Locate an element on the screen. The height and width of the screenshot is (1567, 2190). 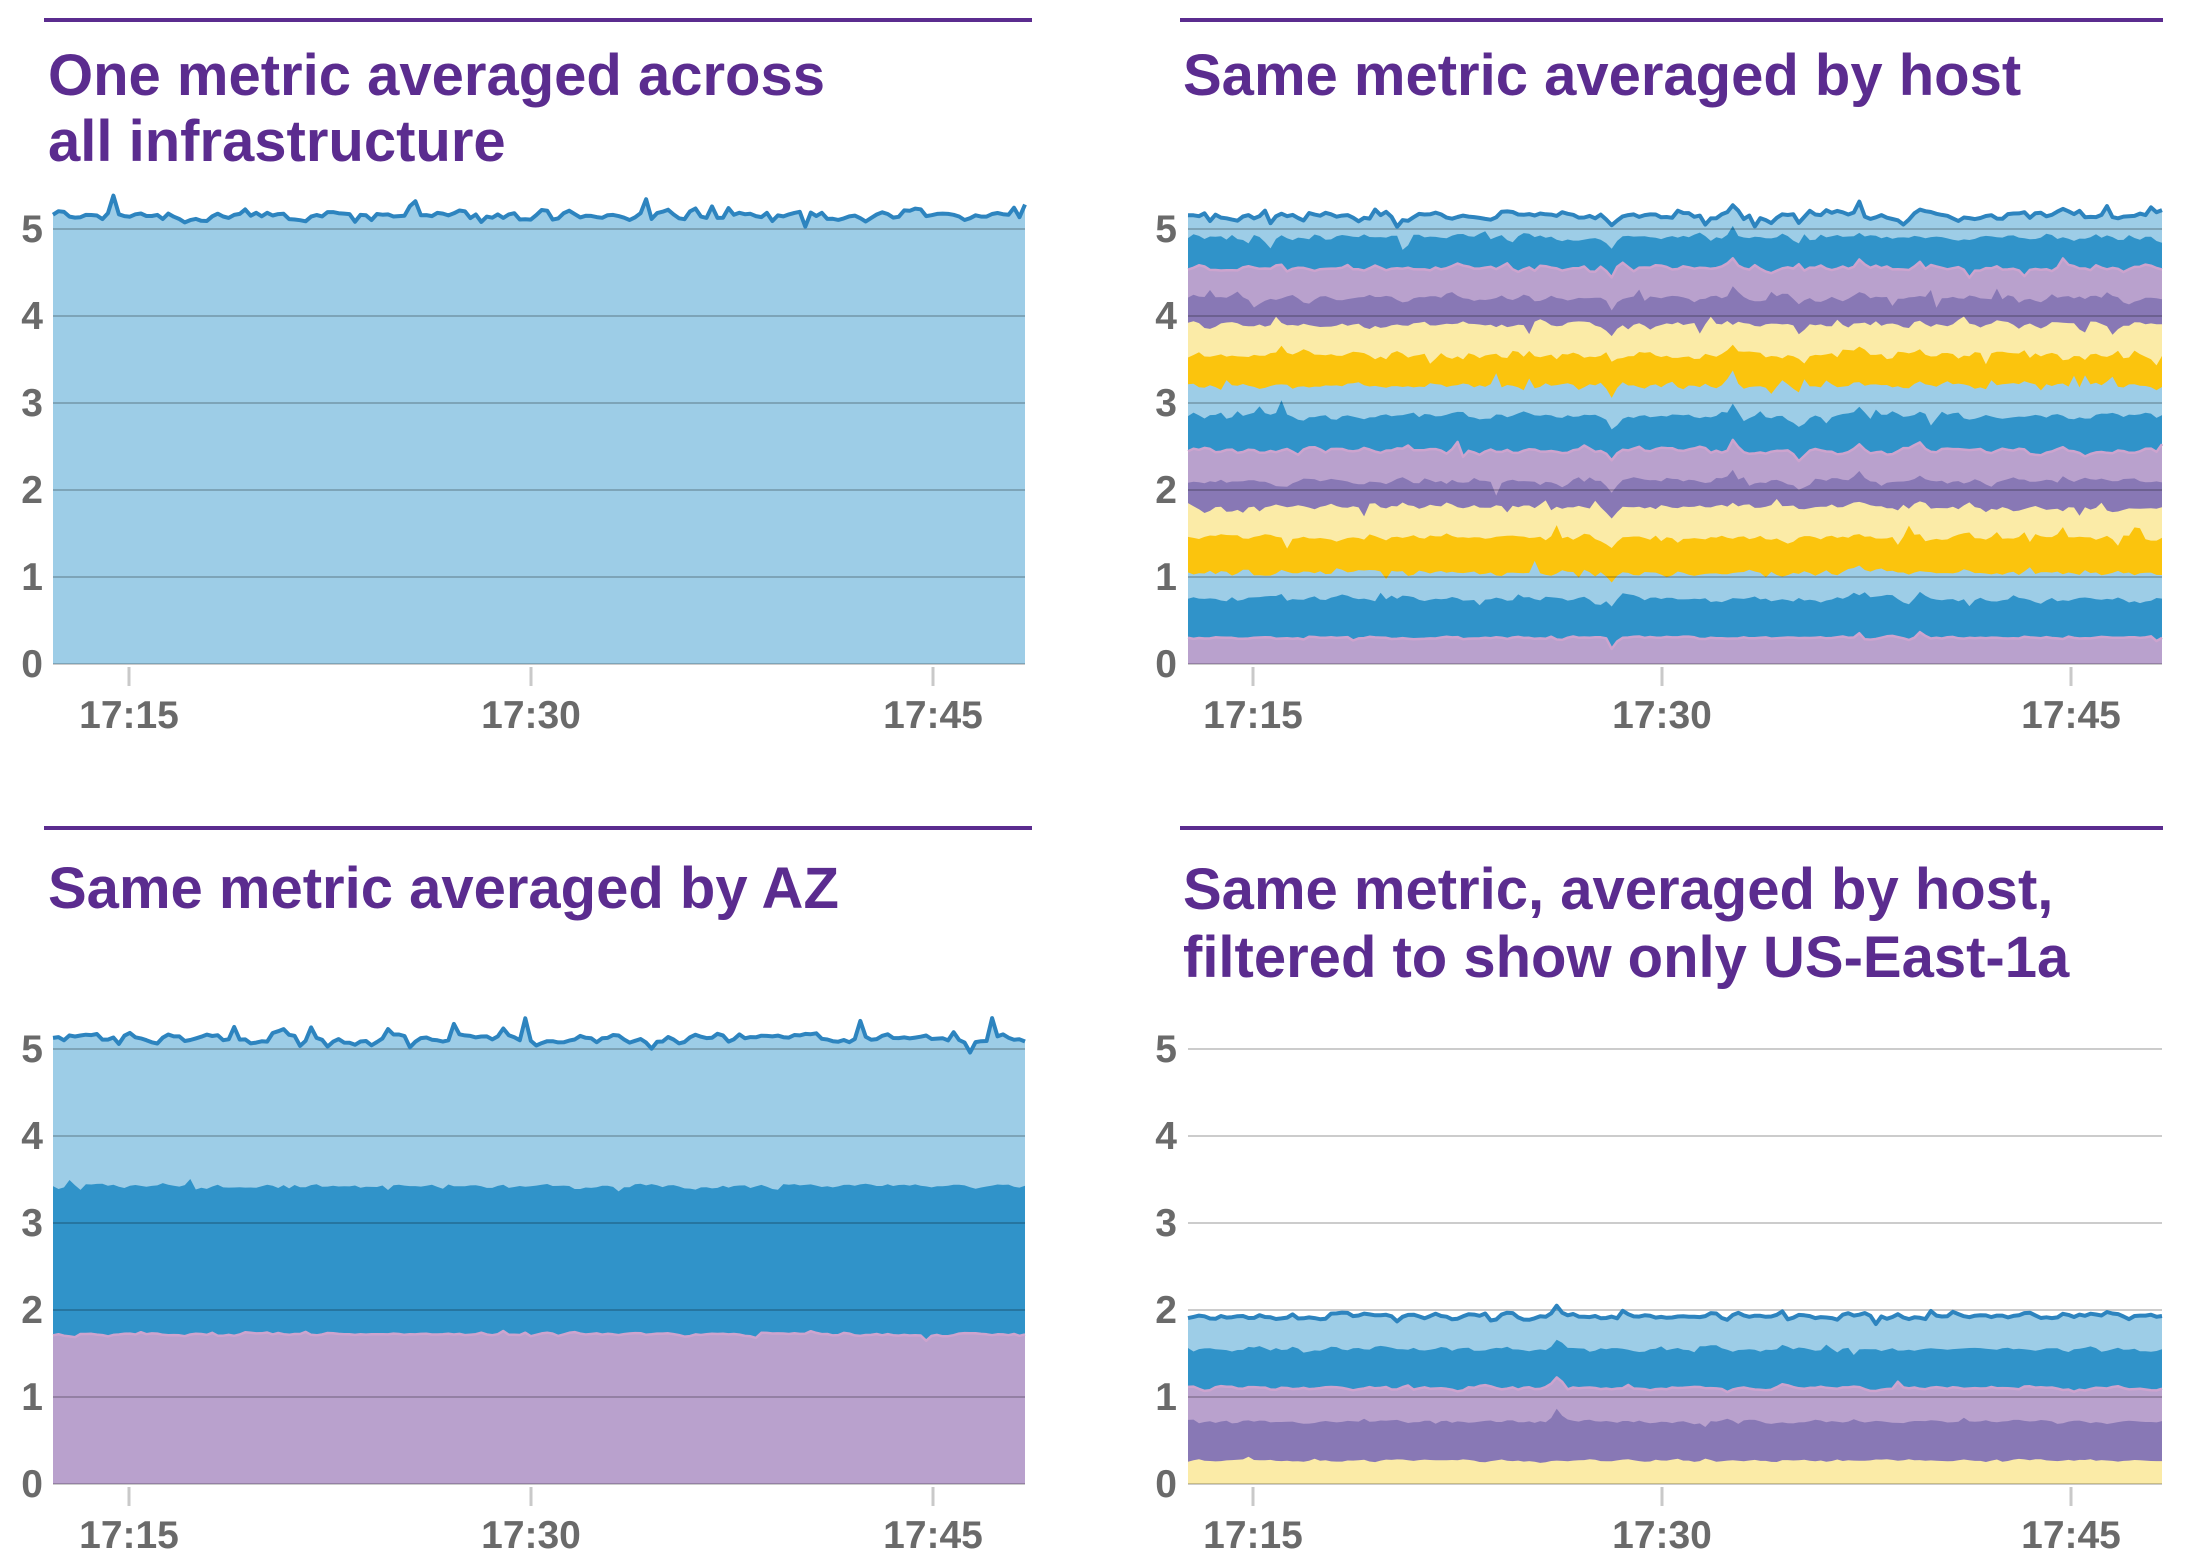
svg-text: all infrastructure is located at coordinates (277, 141).